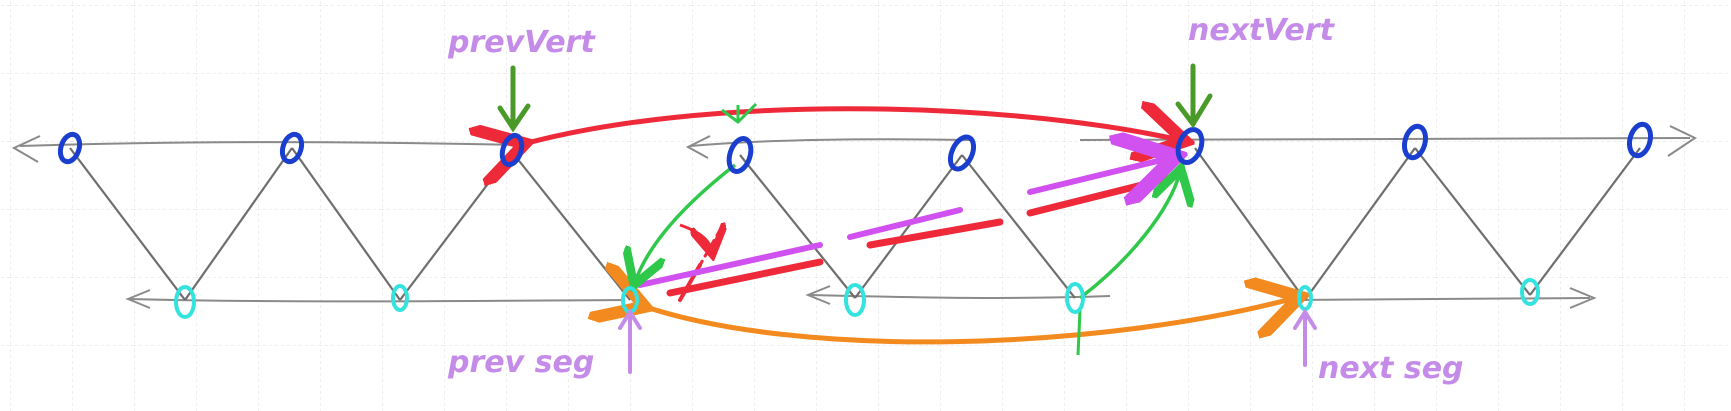 The image size is (1731, 411). Describe the element at coordinates (26, 149) in the screenshot. I see `top-line-left-arrow-head` at that location.